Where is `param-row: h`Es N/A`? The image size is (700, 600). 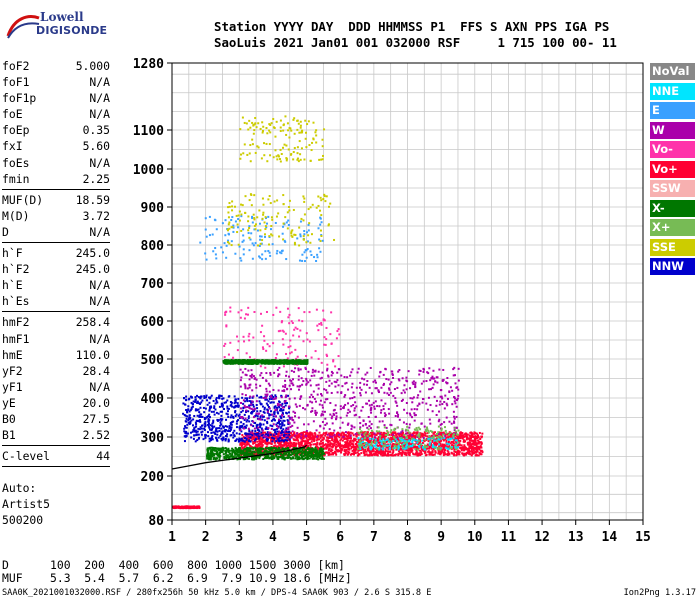
param-row: h`Es N/A is located at coordinates (56, 301).